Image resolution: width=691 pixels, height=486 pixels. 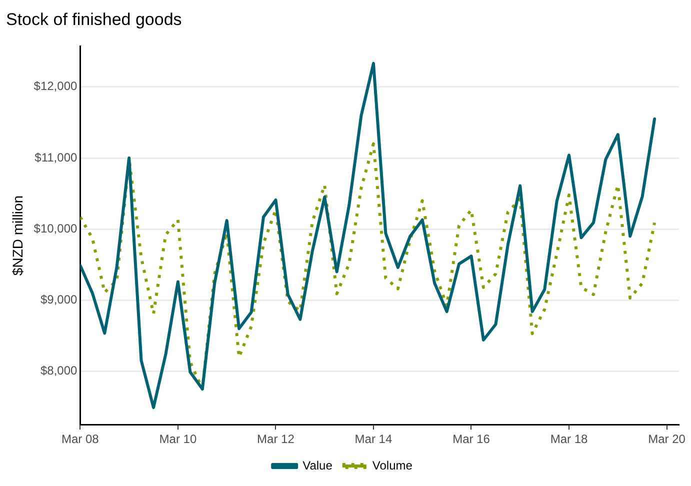 What do you see at coordinates (80, 439) in the screenshot?
I see `x-tick-label: Mar 08` at bounding box center [80, 439].